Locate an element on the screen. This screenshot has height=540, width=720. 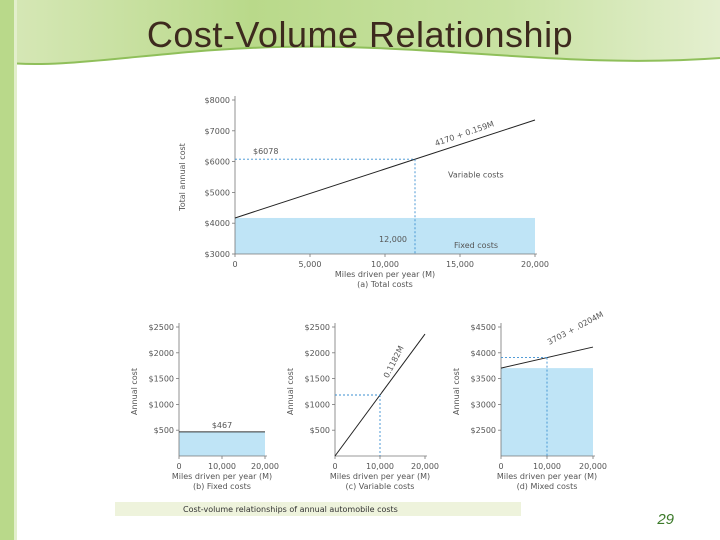
fixed-costs-annotation: Fixed costs is located at coordinates (476, 245).